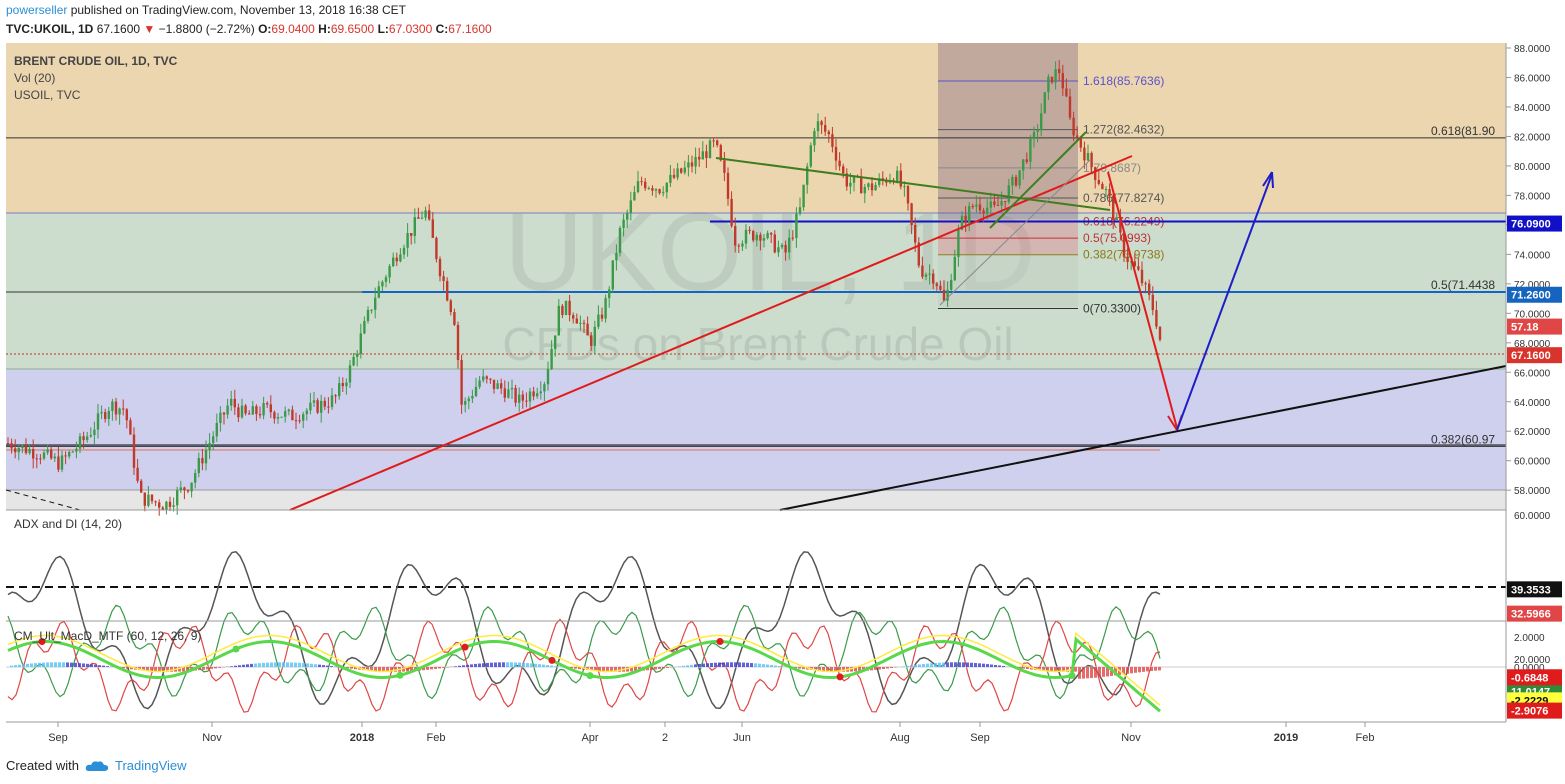  What do you see at coordinates (324, 29) in the screenshot?
I see `ohlc-h-label: H:` at bounding box center [324, 29].